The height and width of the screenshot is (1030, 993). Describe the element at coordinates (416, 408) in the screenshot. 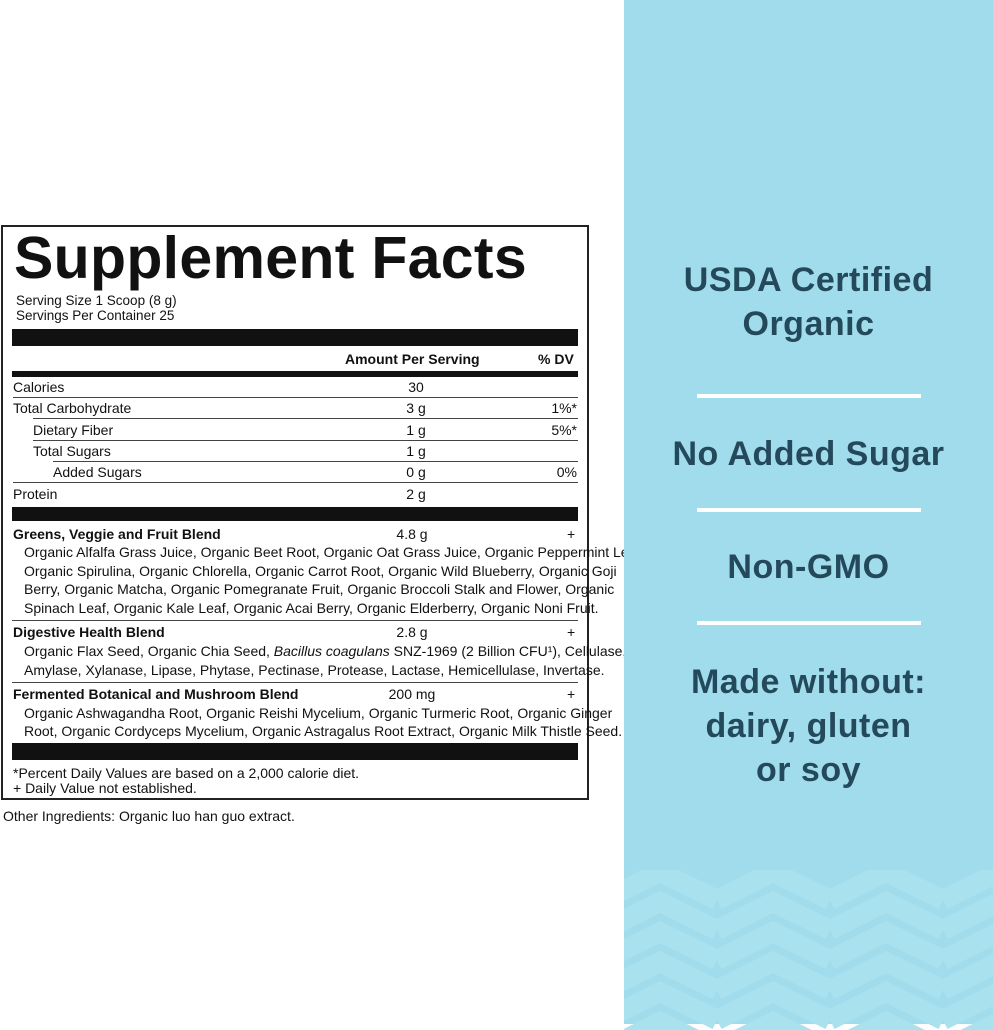

I see `nutrient-amount: 3 g` at that location.